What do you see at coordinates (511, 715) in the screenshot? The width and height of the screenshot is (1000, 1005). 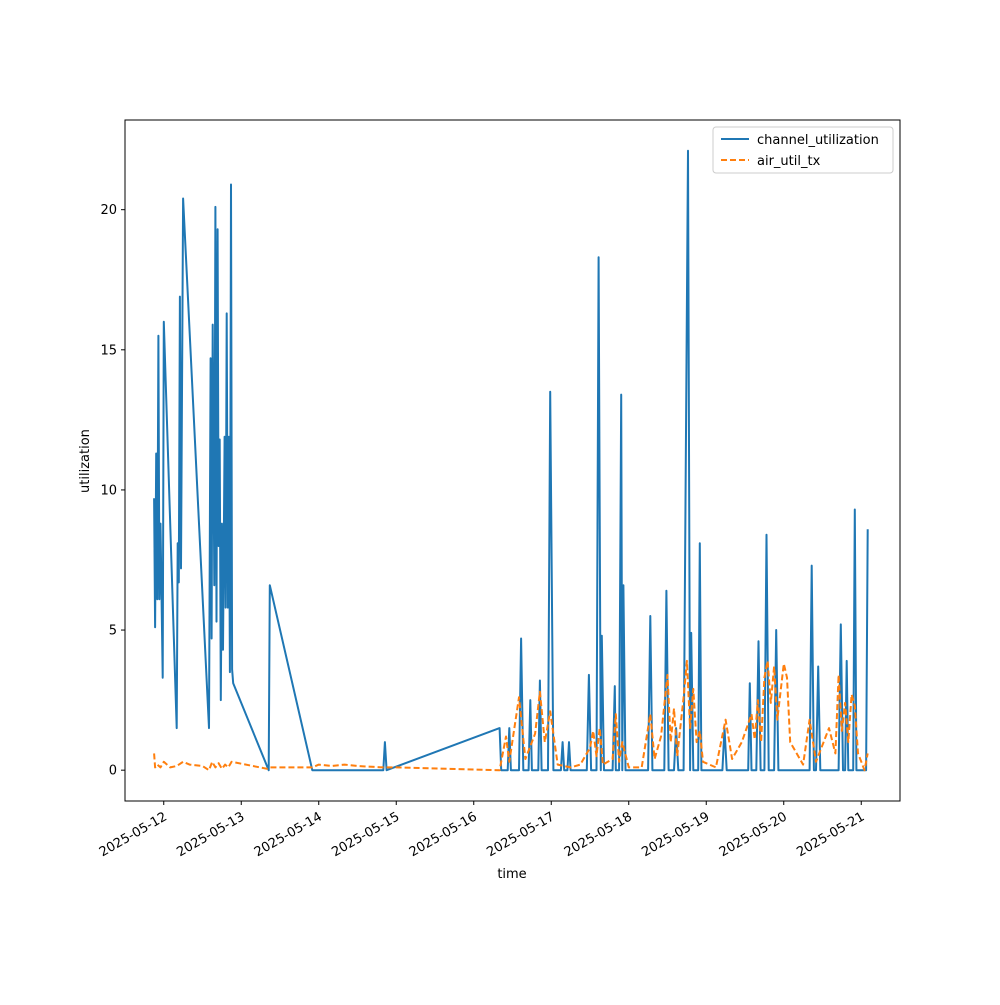 I see `series-line-air-util-tx` at bounding box center [511, 715].